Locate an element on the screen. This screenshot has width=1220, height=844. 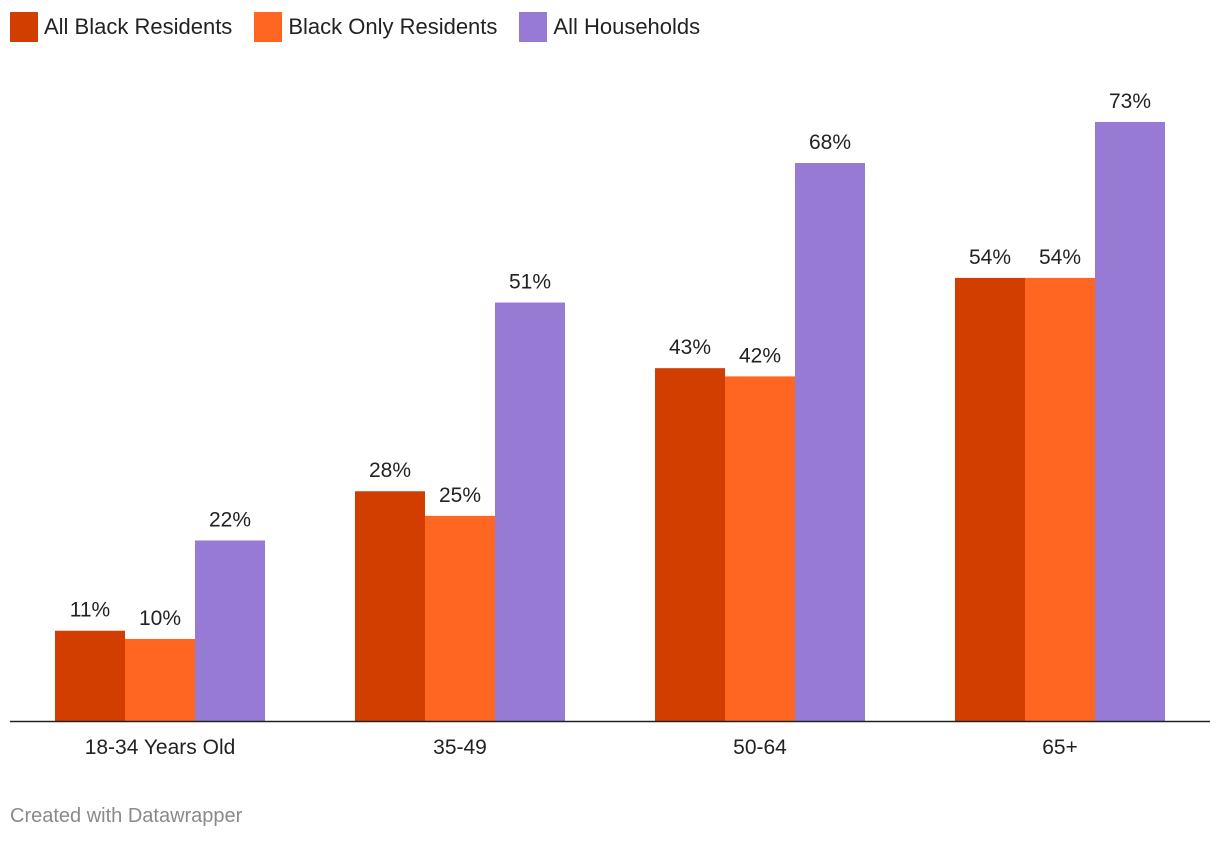
x-tick-label: 50-64 is located at coordinates (760, 747).